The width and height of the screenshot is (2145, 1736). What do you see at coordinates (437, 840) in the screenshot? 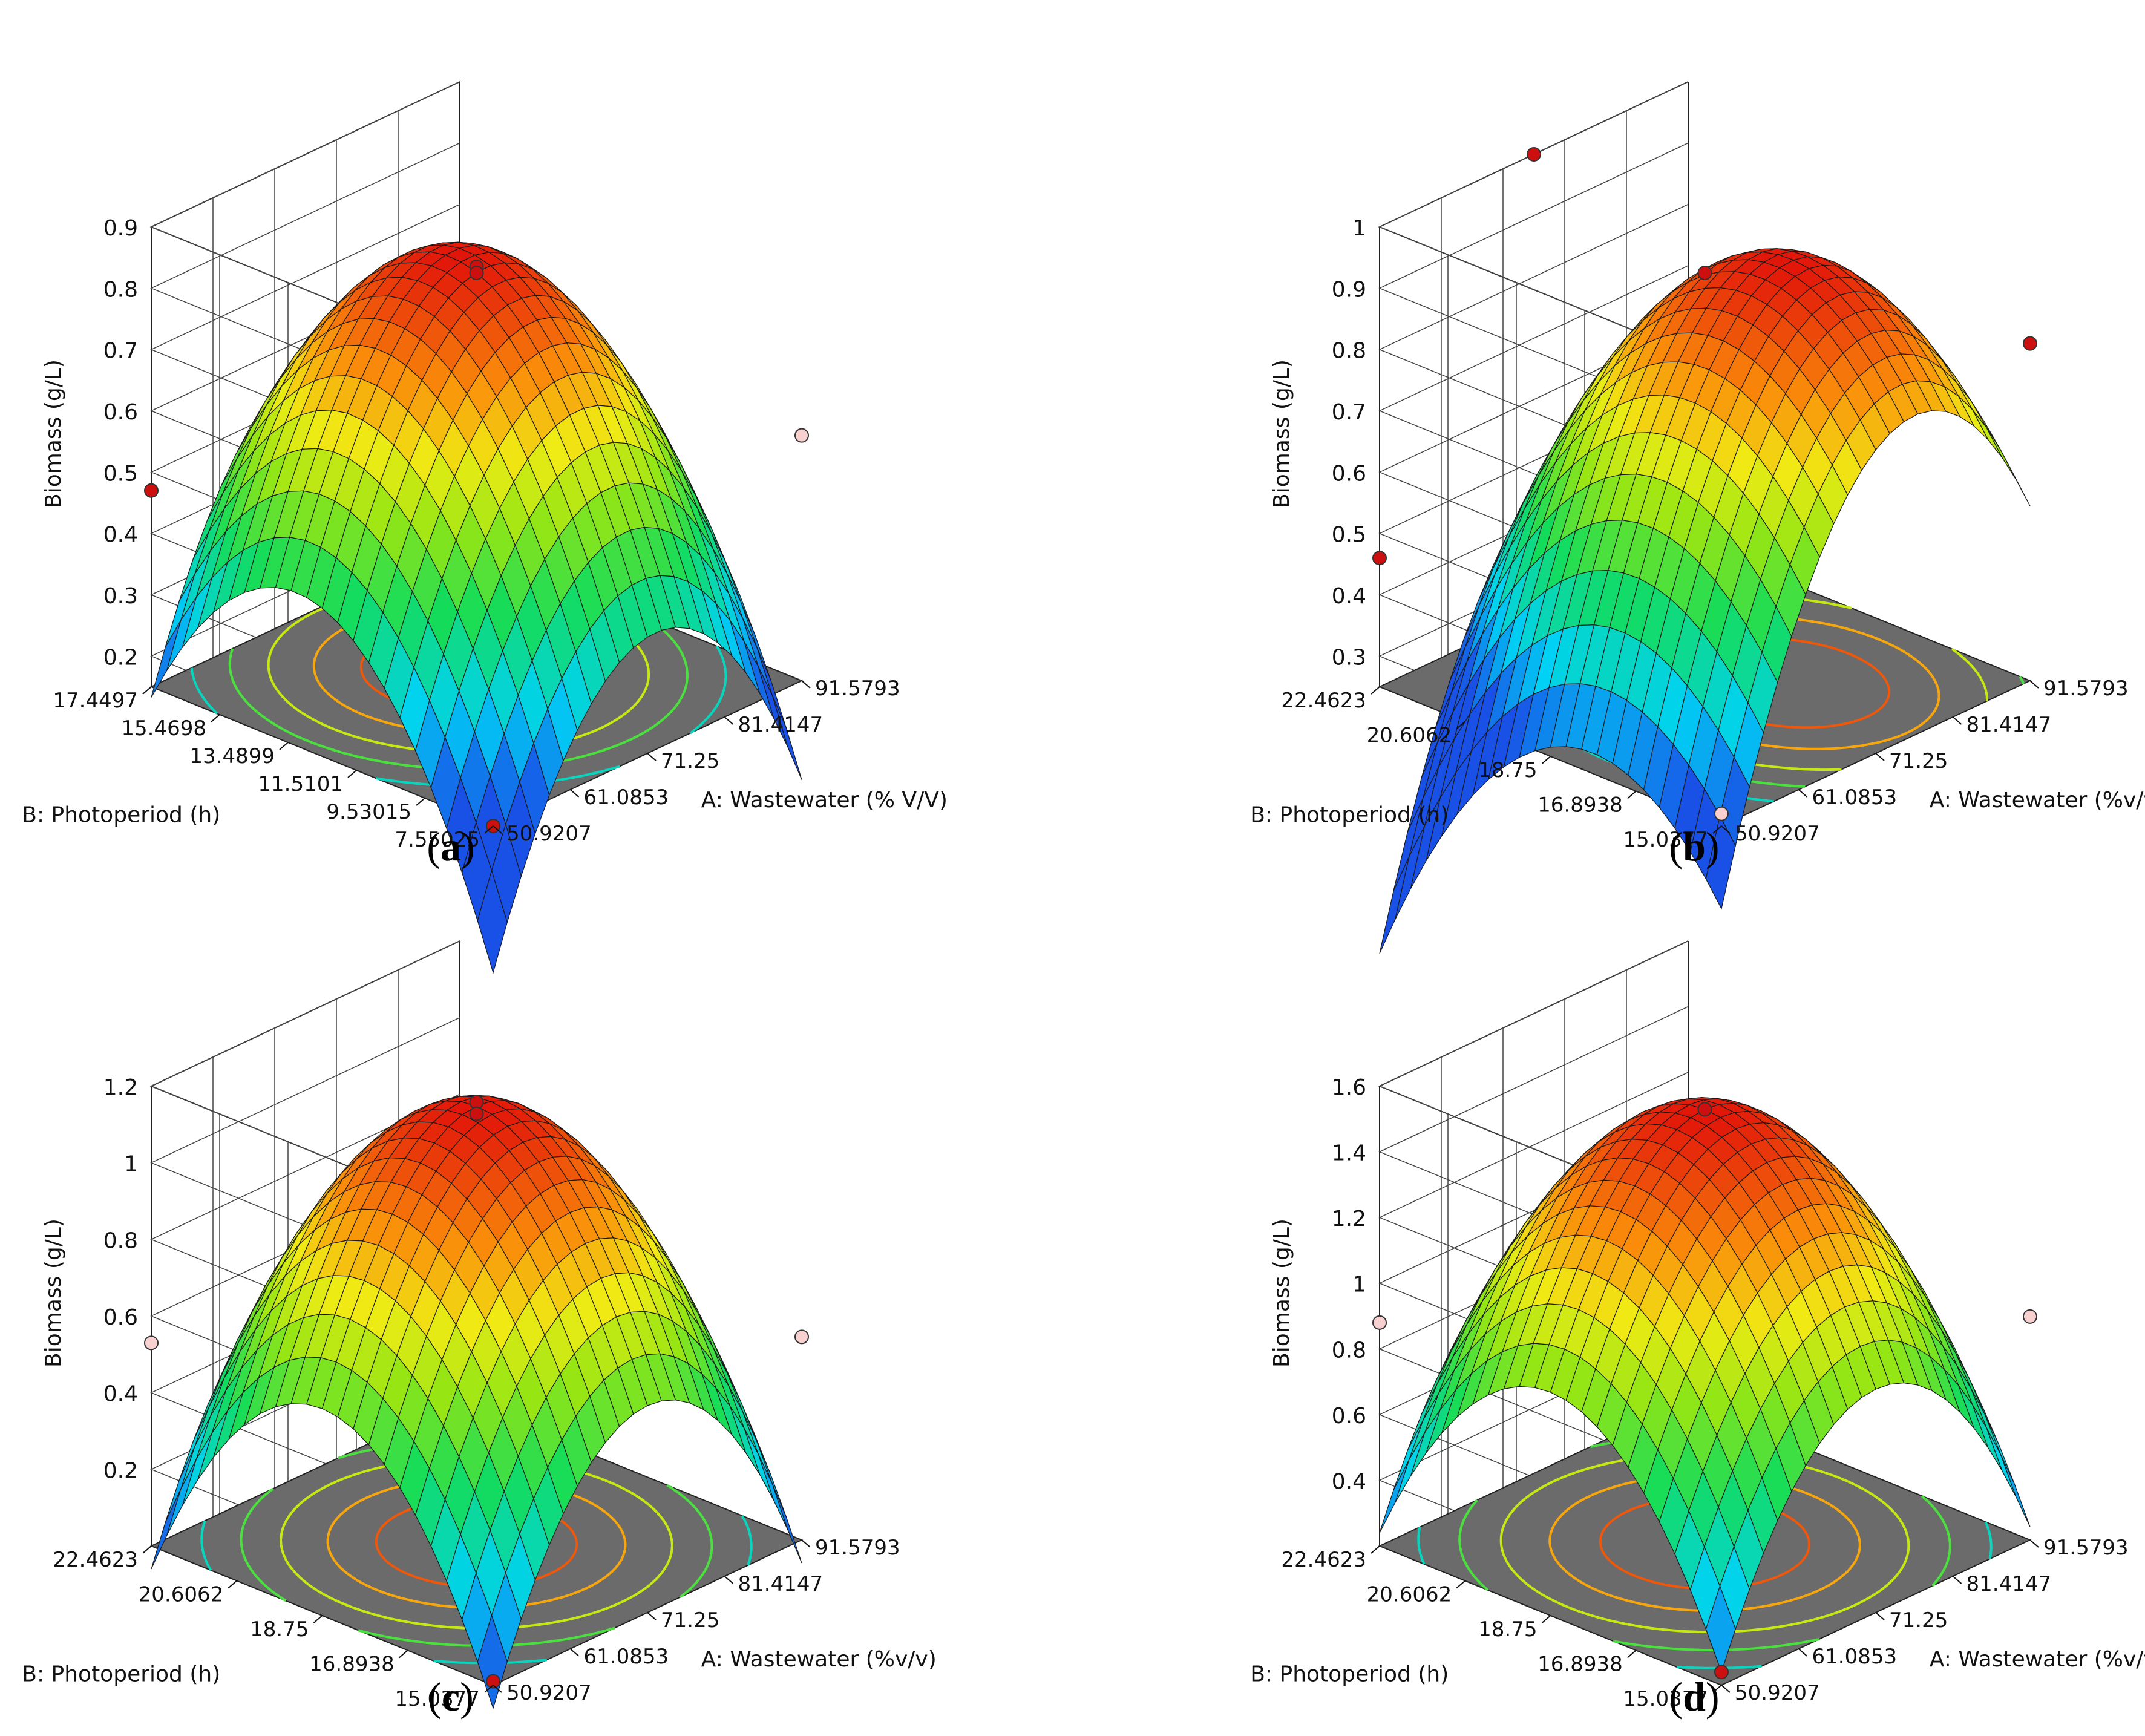
I see `y-tick-label: 7.55025` at bounding box center [437, 840].